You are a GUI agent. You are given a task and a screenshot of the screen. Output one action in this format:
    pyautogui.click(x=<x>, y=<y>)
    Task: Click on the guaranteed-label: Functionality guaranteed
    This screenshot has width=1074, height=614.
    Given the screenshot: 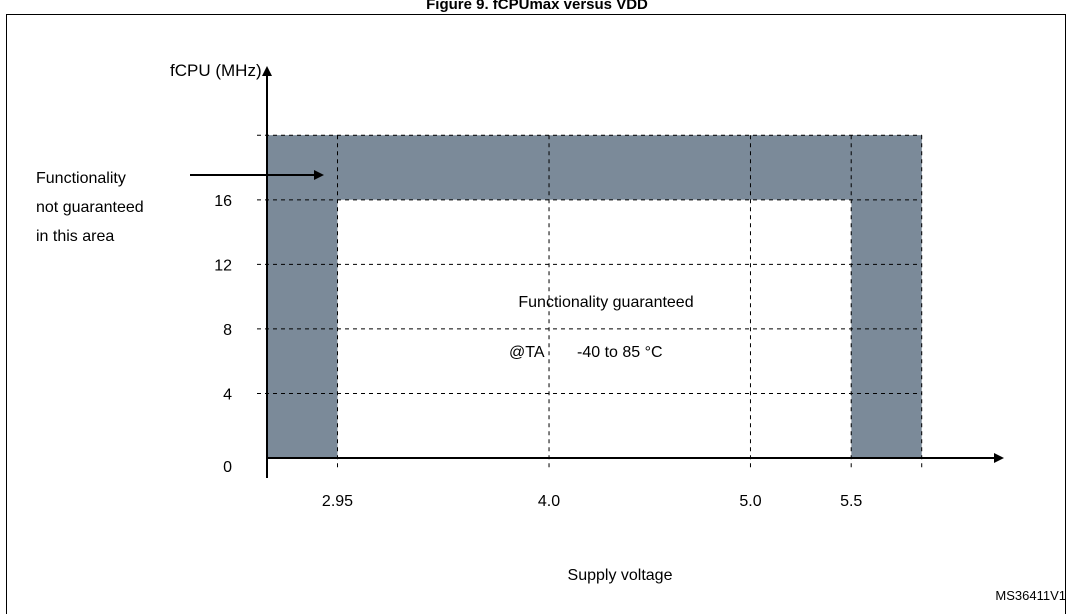 What is the action you would take?
    pyautogui.click(x=605, y=302)
    